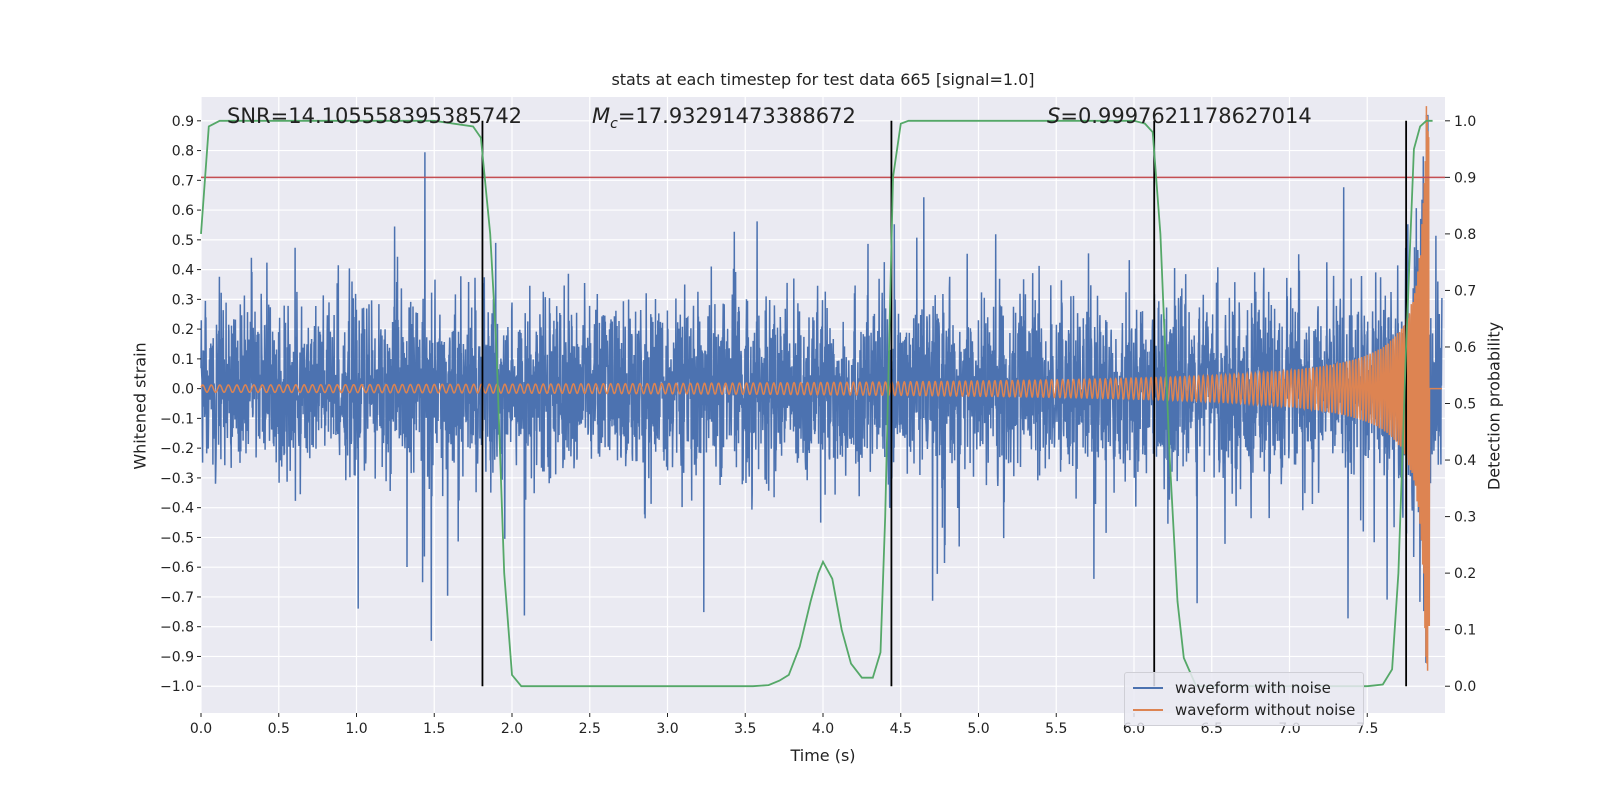 Image resolution: width=1600 pixels, height=804 pixels. I want to click on y-tick-label-left: −0.4, so click(177, 509).